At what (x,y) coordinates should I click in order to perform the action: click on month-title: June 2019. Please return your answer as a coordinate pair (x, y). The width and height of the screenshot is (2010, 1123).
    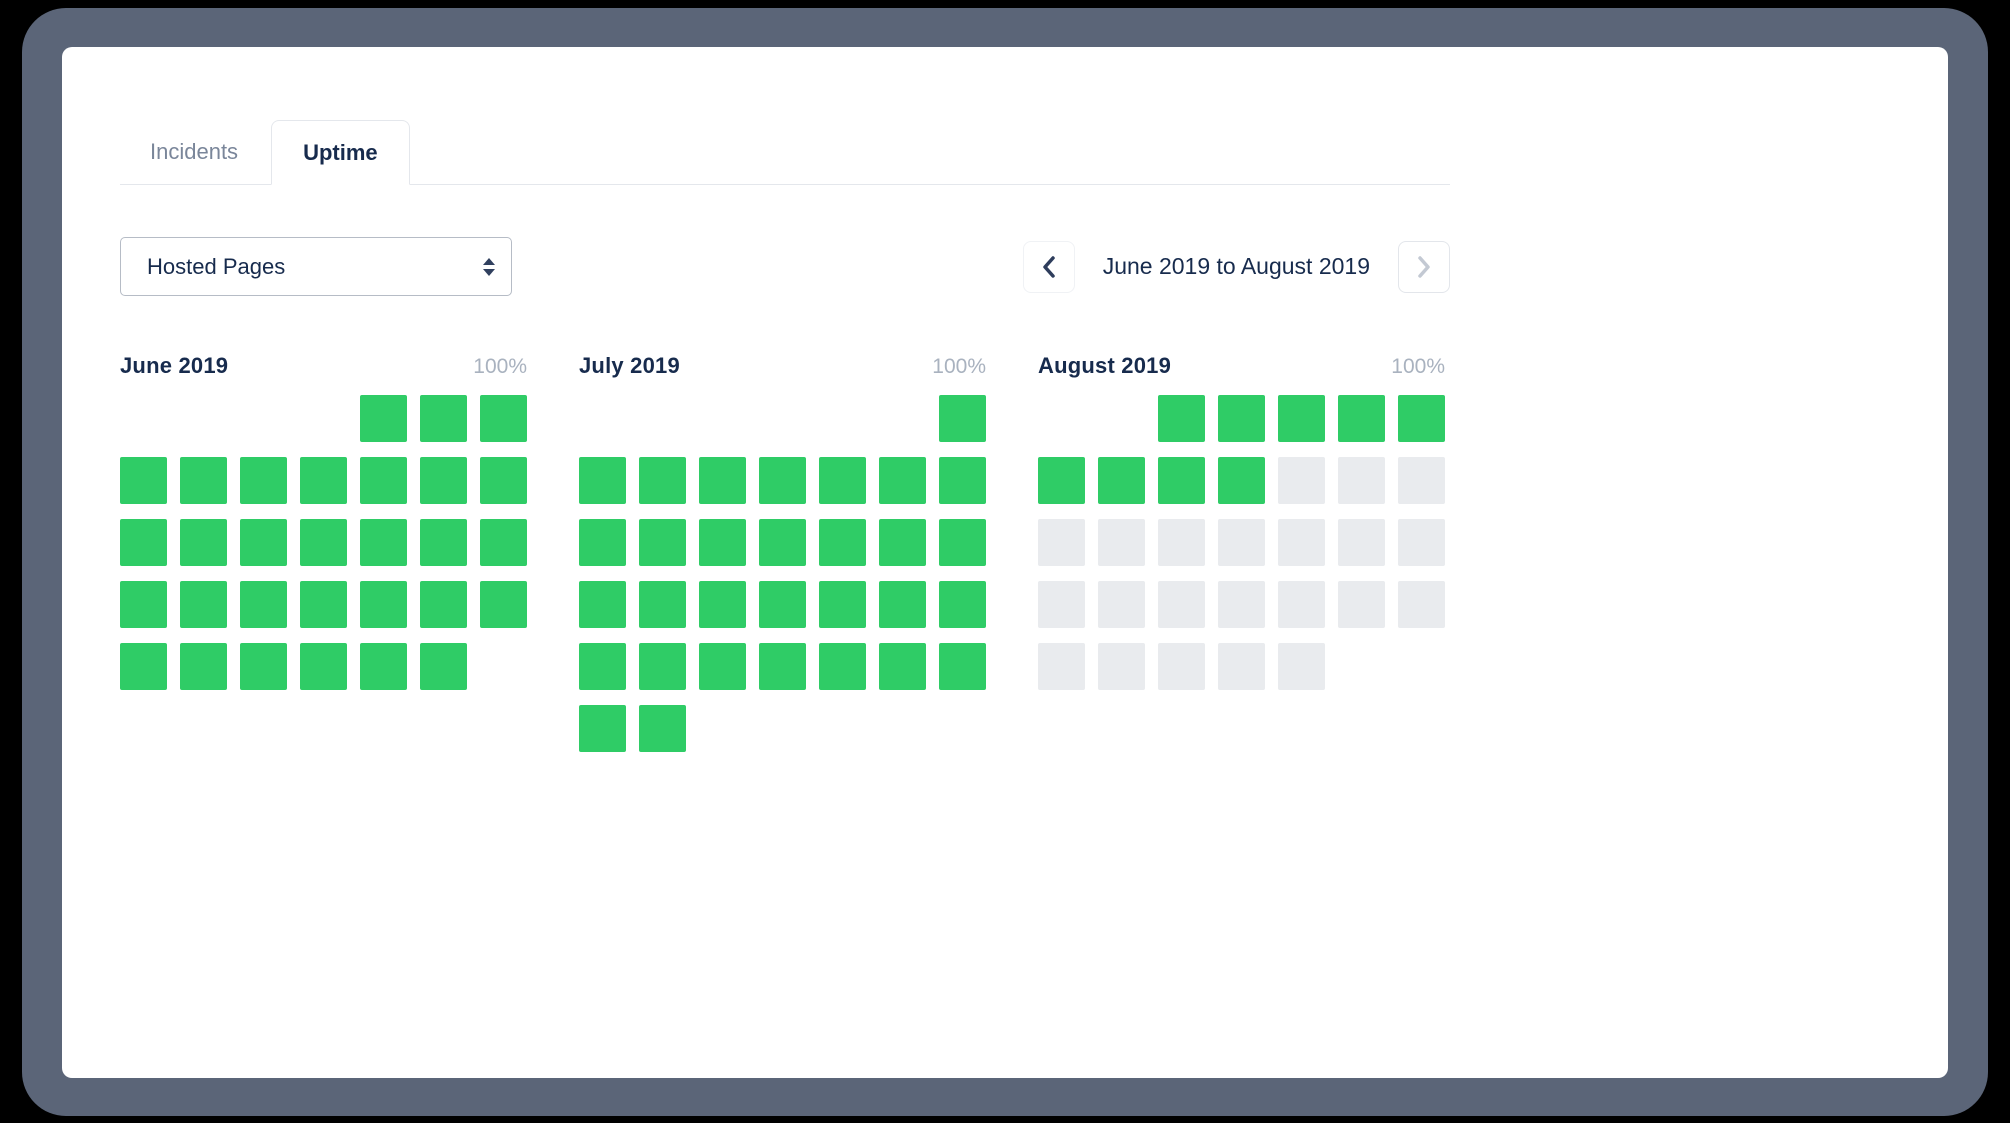
    Looking at the image, I should click on (174, 365).